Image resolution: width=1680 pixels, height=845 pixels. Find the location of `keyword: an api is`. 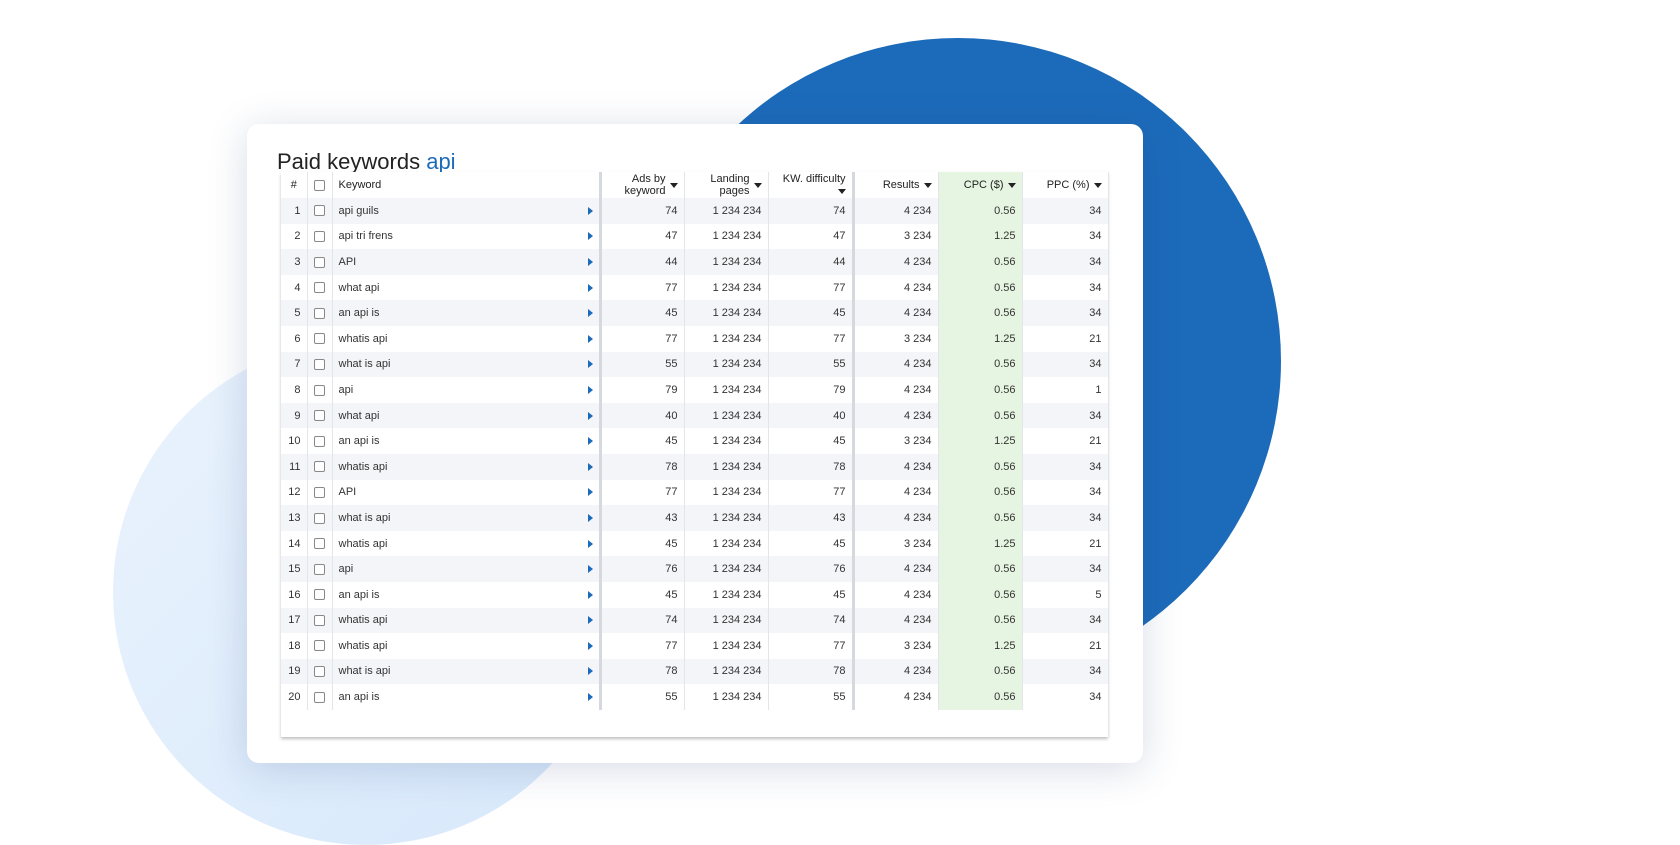

keyword: an api is is located at coordinates (359, 594).